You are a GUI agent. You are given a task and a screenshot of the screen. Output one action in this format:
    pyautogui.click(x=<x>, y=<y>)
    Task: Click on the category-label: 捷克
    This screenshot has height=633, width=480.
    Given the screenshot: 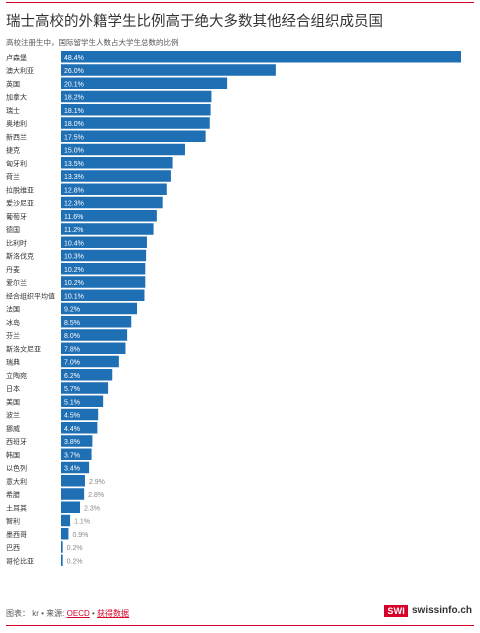 What is the action you would take?
    pyautogui.click(x=13, y=150)
    